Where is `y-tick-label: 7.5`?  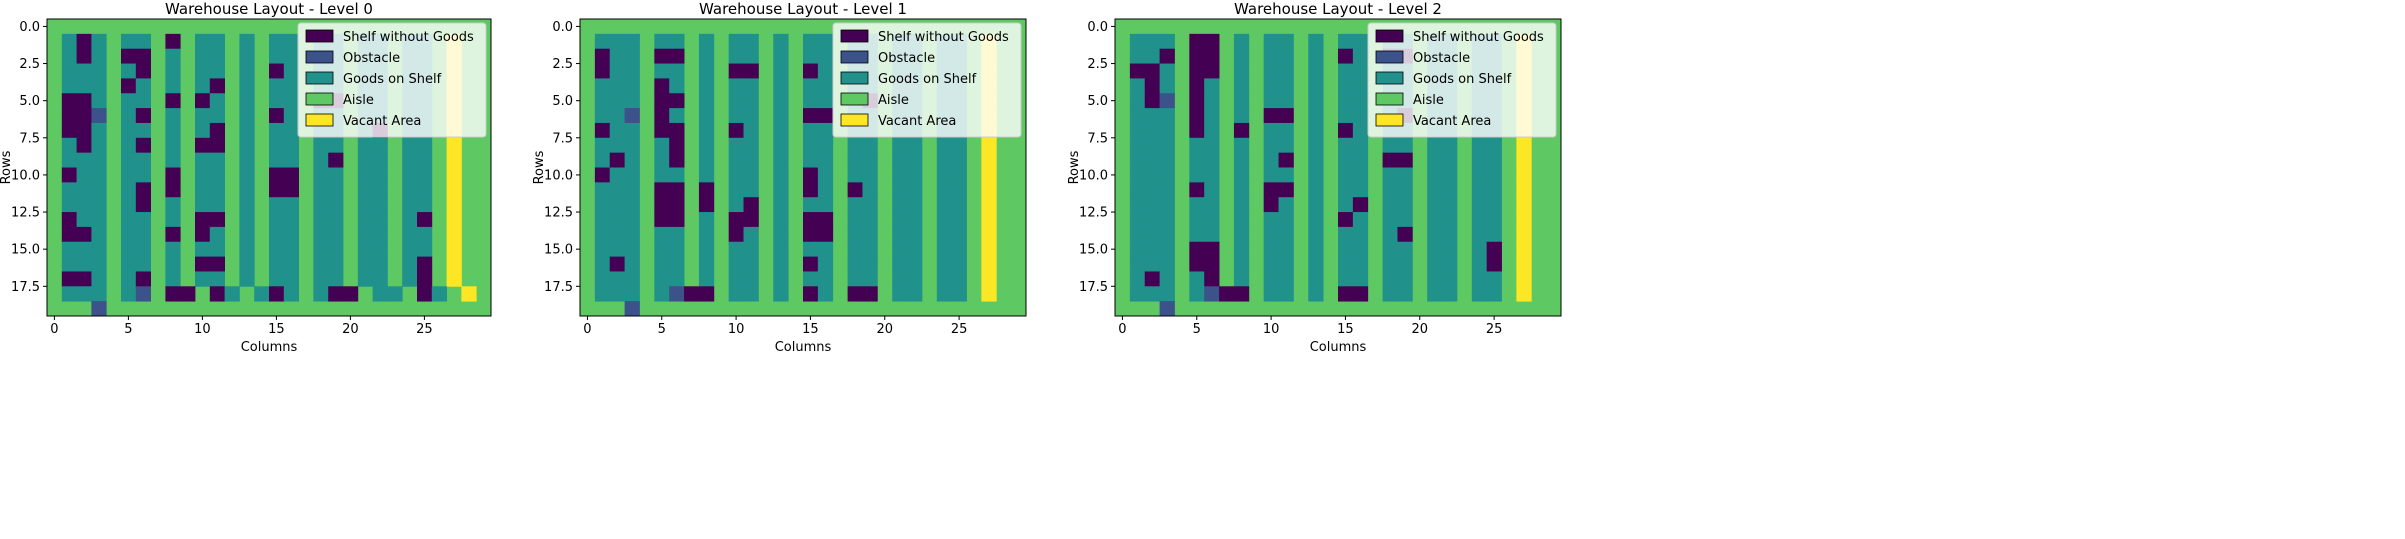 y-tick-label: 7.5 is located at coordinates (1097, 138).